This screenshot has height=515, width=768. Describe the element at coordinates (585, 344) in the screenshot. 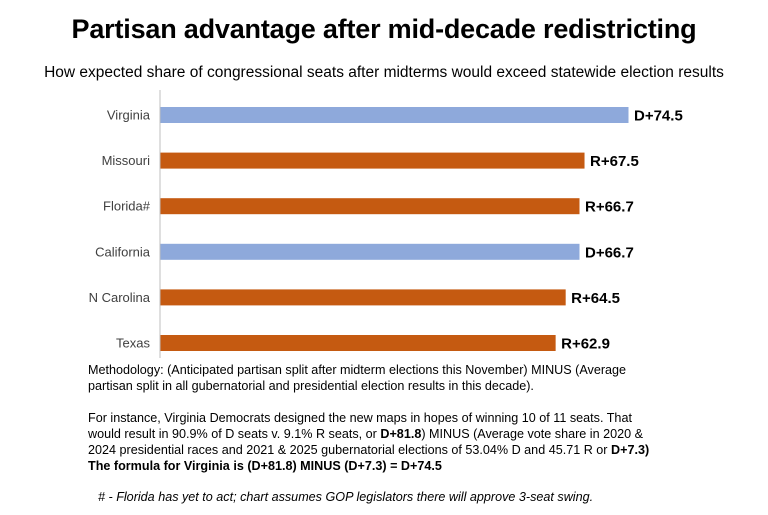

I see `data-label-texas: R+62.9` at that location.